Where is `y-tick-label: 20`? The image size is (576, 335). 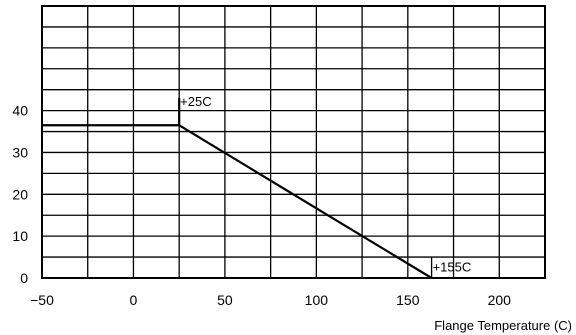
y-tick-label: 20 is located at coordinates (20, 194).